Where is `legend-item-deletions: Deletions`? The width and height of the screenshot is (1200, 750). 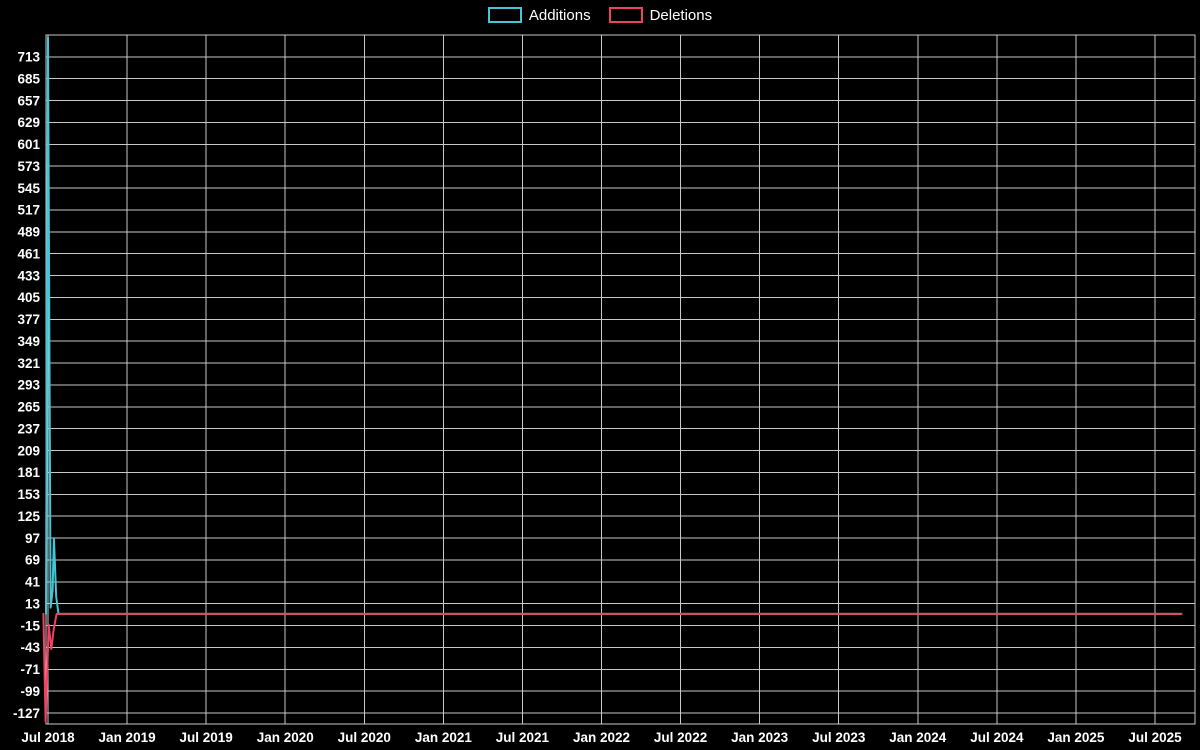
legend-item-deletions: Deletions is located at coordinates (660, 15).